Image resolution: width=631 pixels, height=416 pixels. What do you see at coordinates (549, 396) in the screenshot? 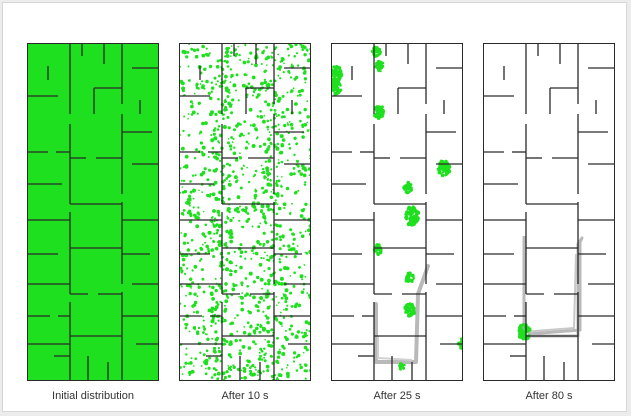
I see `panel-caption: After 80 s` at bounding box center [549, 396].